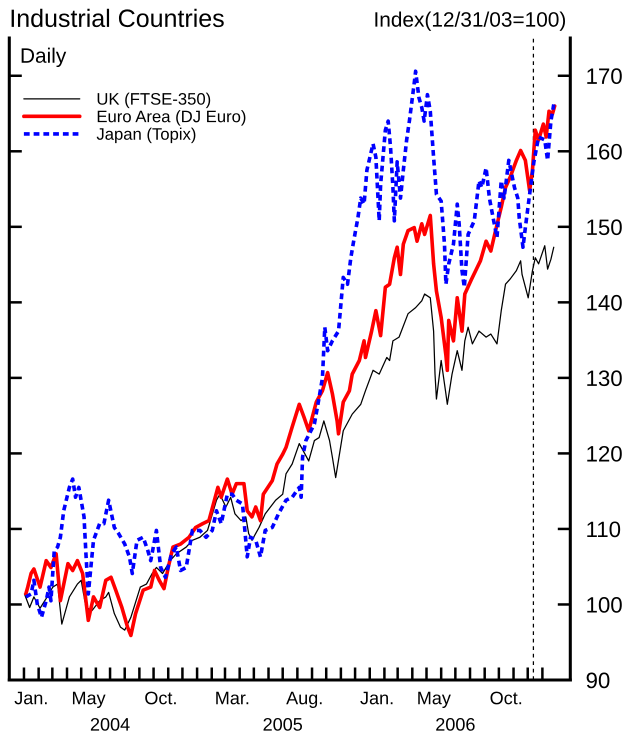 The image size is (629, 738). What do you see at coordinates (110, 724) in the screenshot?
I see `x2-tick-label: 2004` at bounding box center [110, 724].